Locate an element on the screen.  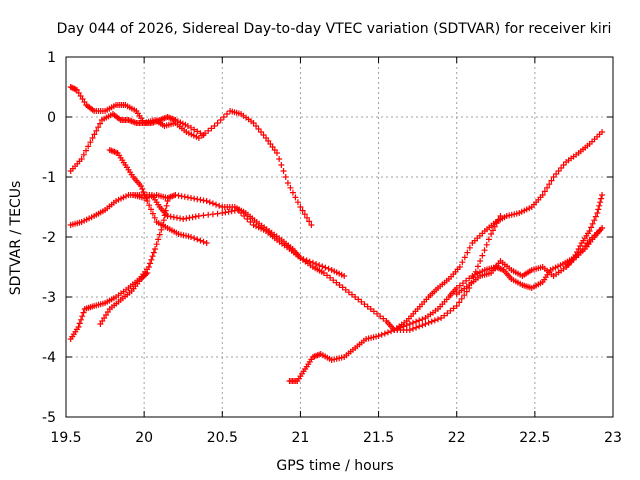
series-track-j is located at coordinates (529, 261).